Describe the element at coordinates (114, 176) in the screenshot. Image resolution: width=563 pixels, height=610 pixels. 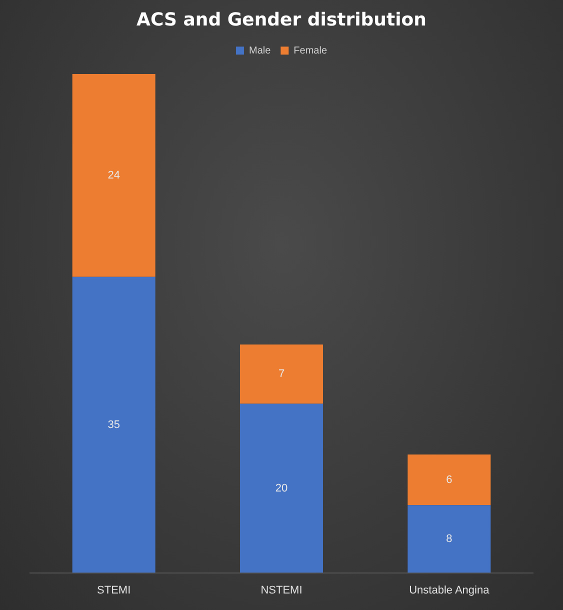
I see `data-label: 24` at that location.